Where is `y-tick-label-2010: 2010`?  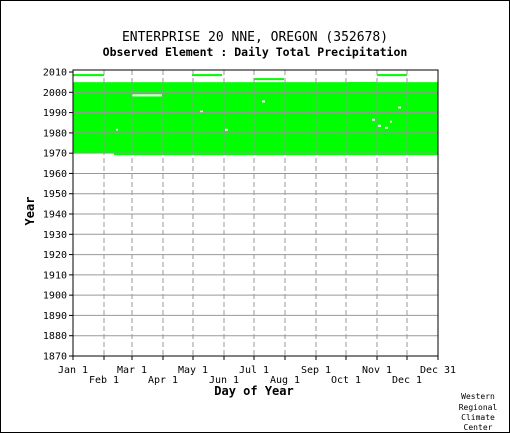 y-tick-label-2010: 2010 is located at coordinates (55, 73).